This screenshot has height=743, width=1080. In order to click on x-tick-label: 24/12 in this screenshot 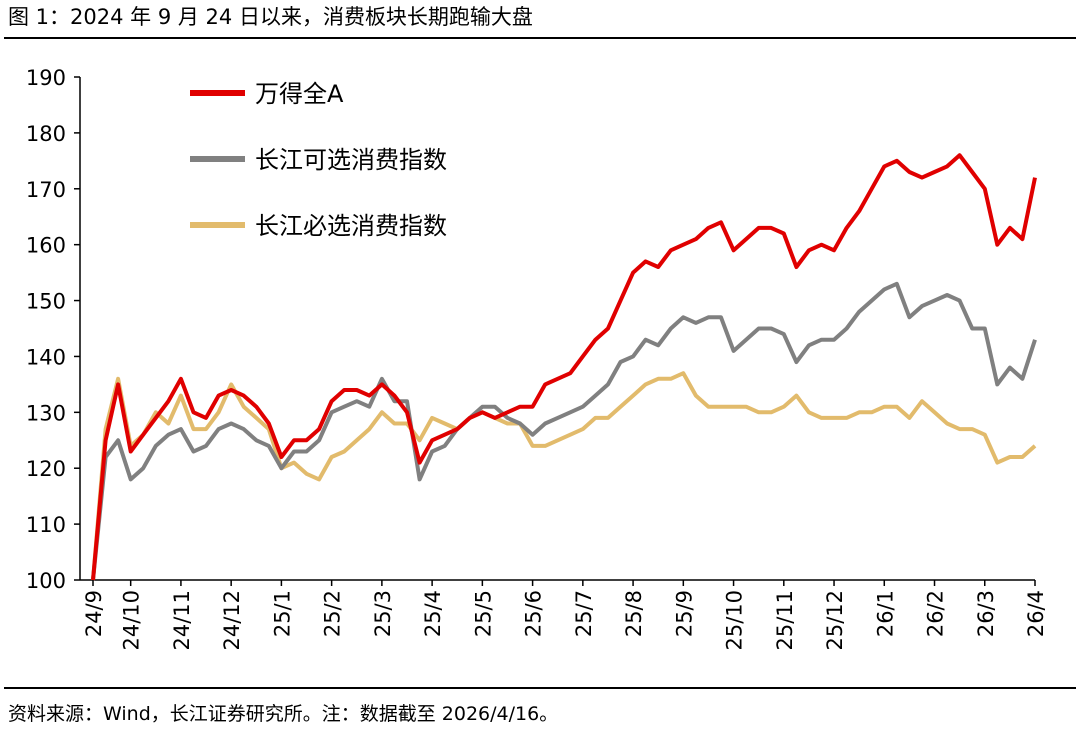, I will do `click(232, 620)`.